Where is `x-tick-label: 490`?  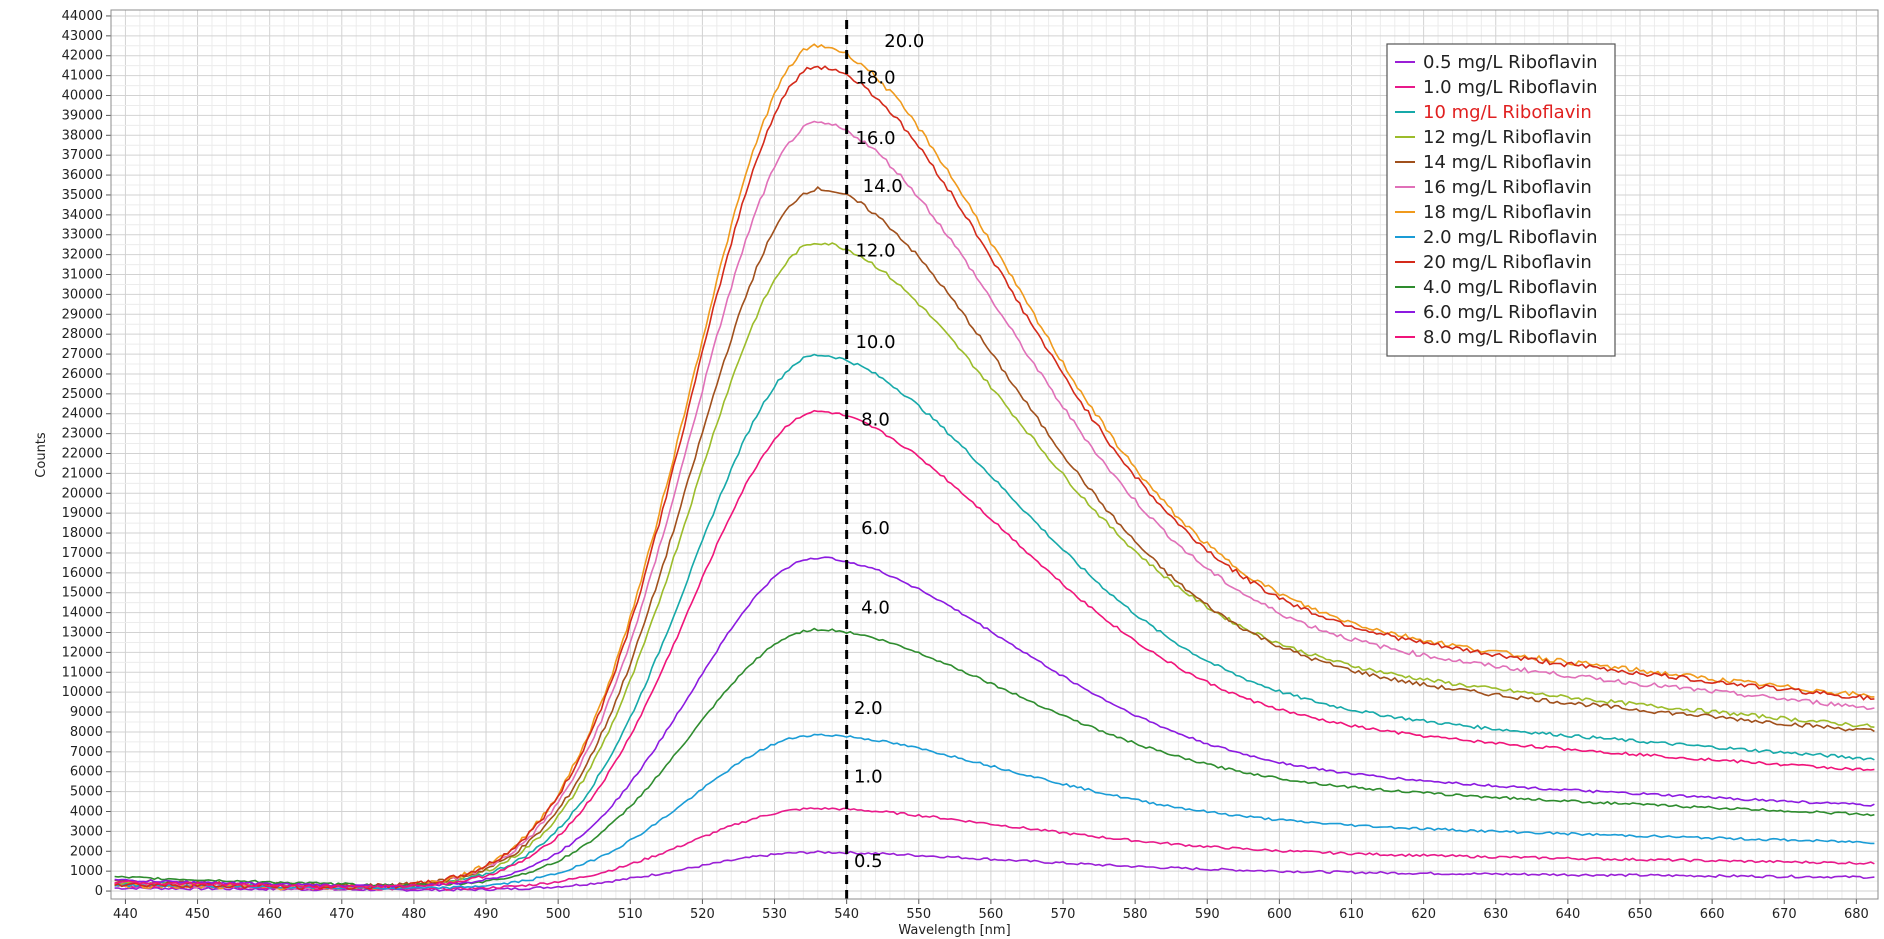 x-tick-label: 490 is located at coordinates (486, 914).